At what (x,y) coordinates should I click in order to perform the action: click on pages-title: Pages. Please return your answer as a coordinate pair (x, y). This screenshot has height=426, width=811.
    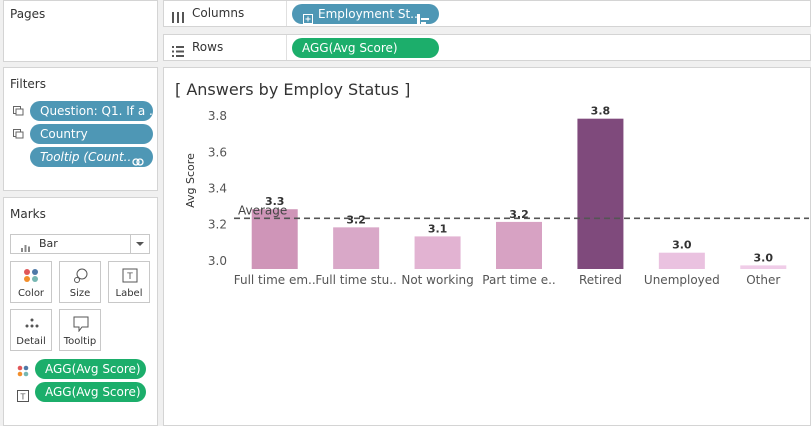
    Looking at the image, I should click on (28, 14).